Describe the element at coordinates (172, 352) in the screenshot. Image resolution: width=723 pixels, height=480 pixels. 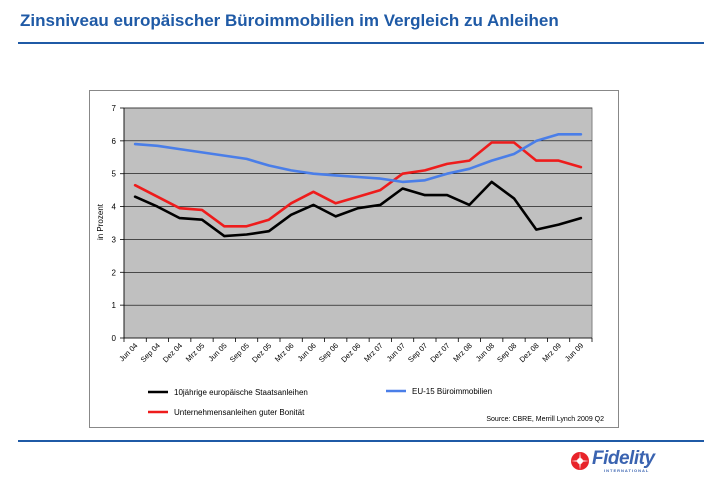
I see `x-tick-label: Dez 04` at that location.